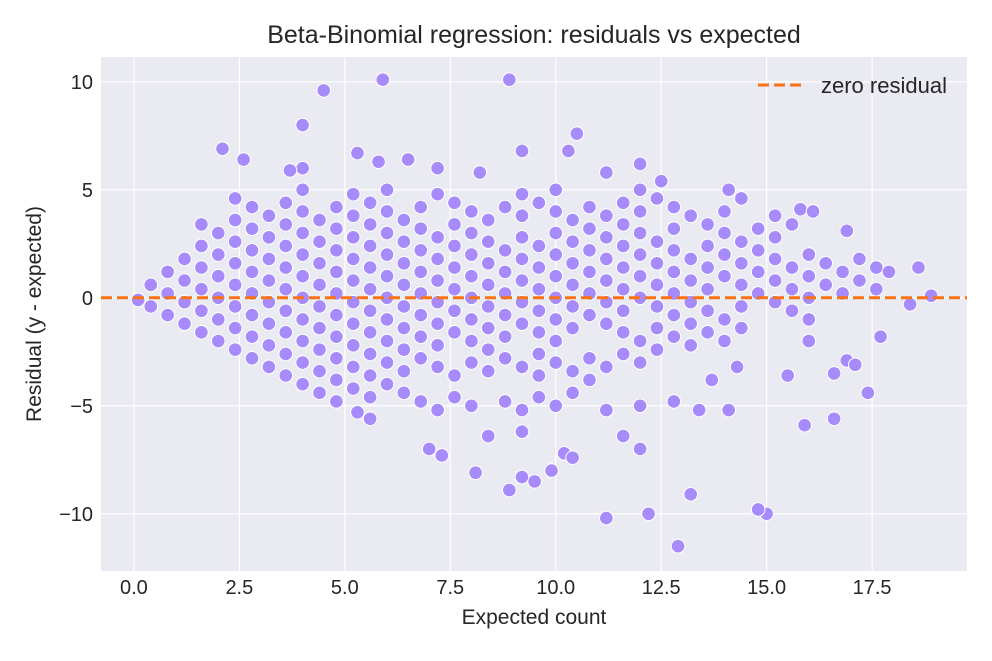 Image resolution: width=992 pixels, height=661 pixels. Describe the element at coordinates (345, 588) in the screenshot. I see `x-tick-label: 5.0` at that location.